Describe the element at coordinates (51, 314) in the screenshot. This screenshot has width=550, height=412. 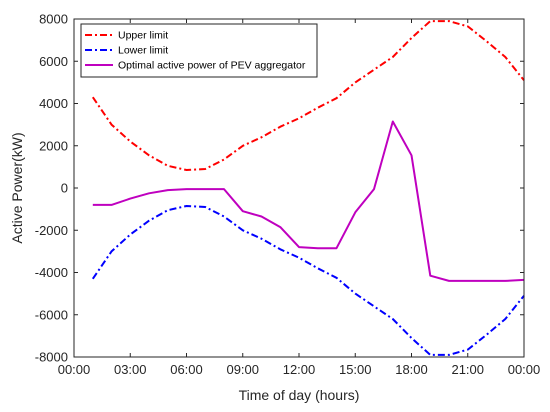
I see `y-tick-label: -6000` at that location.